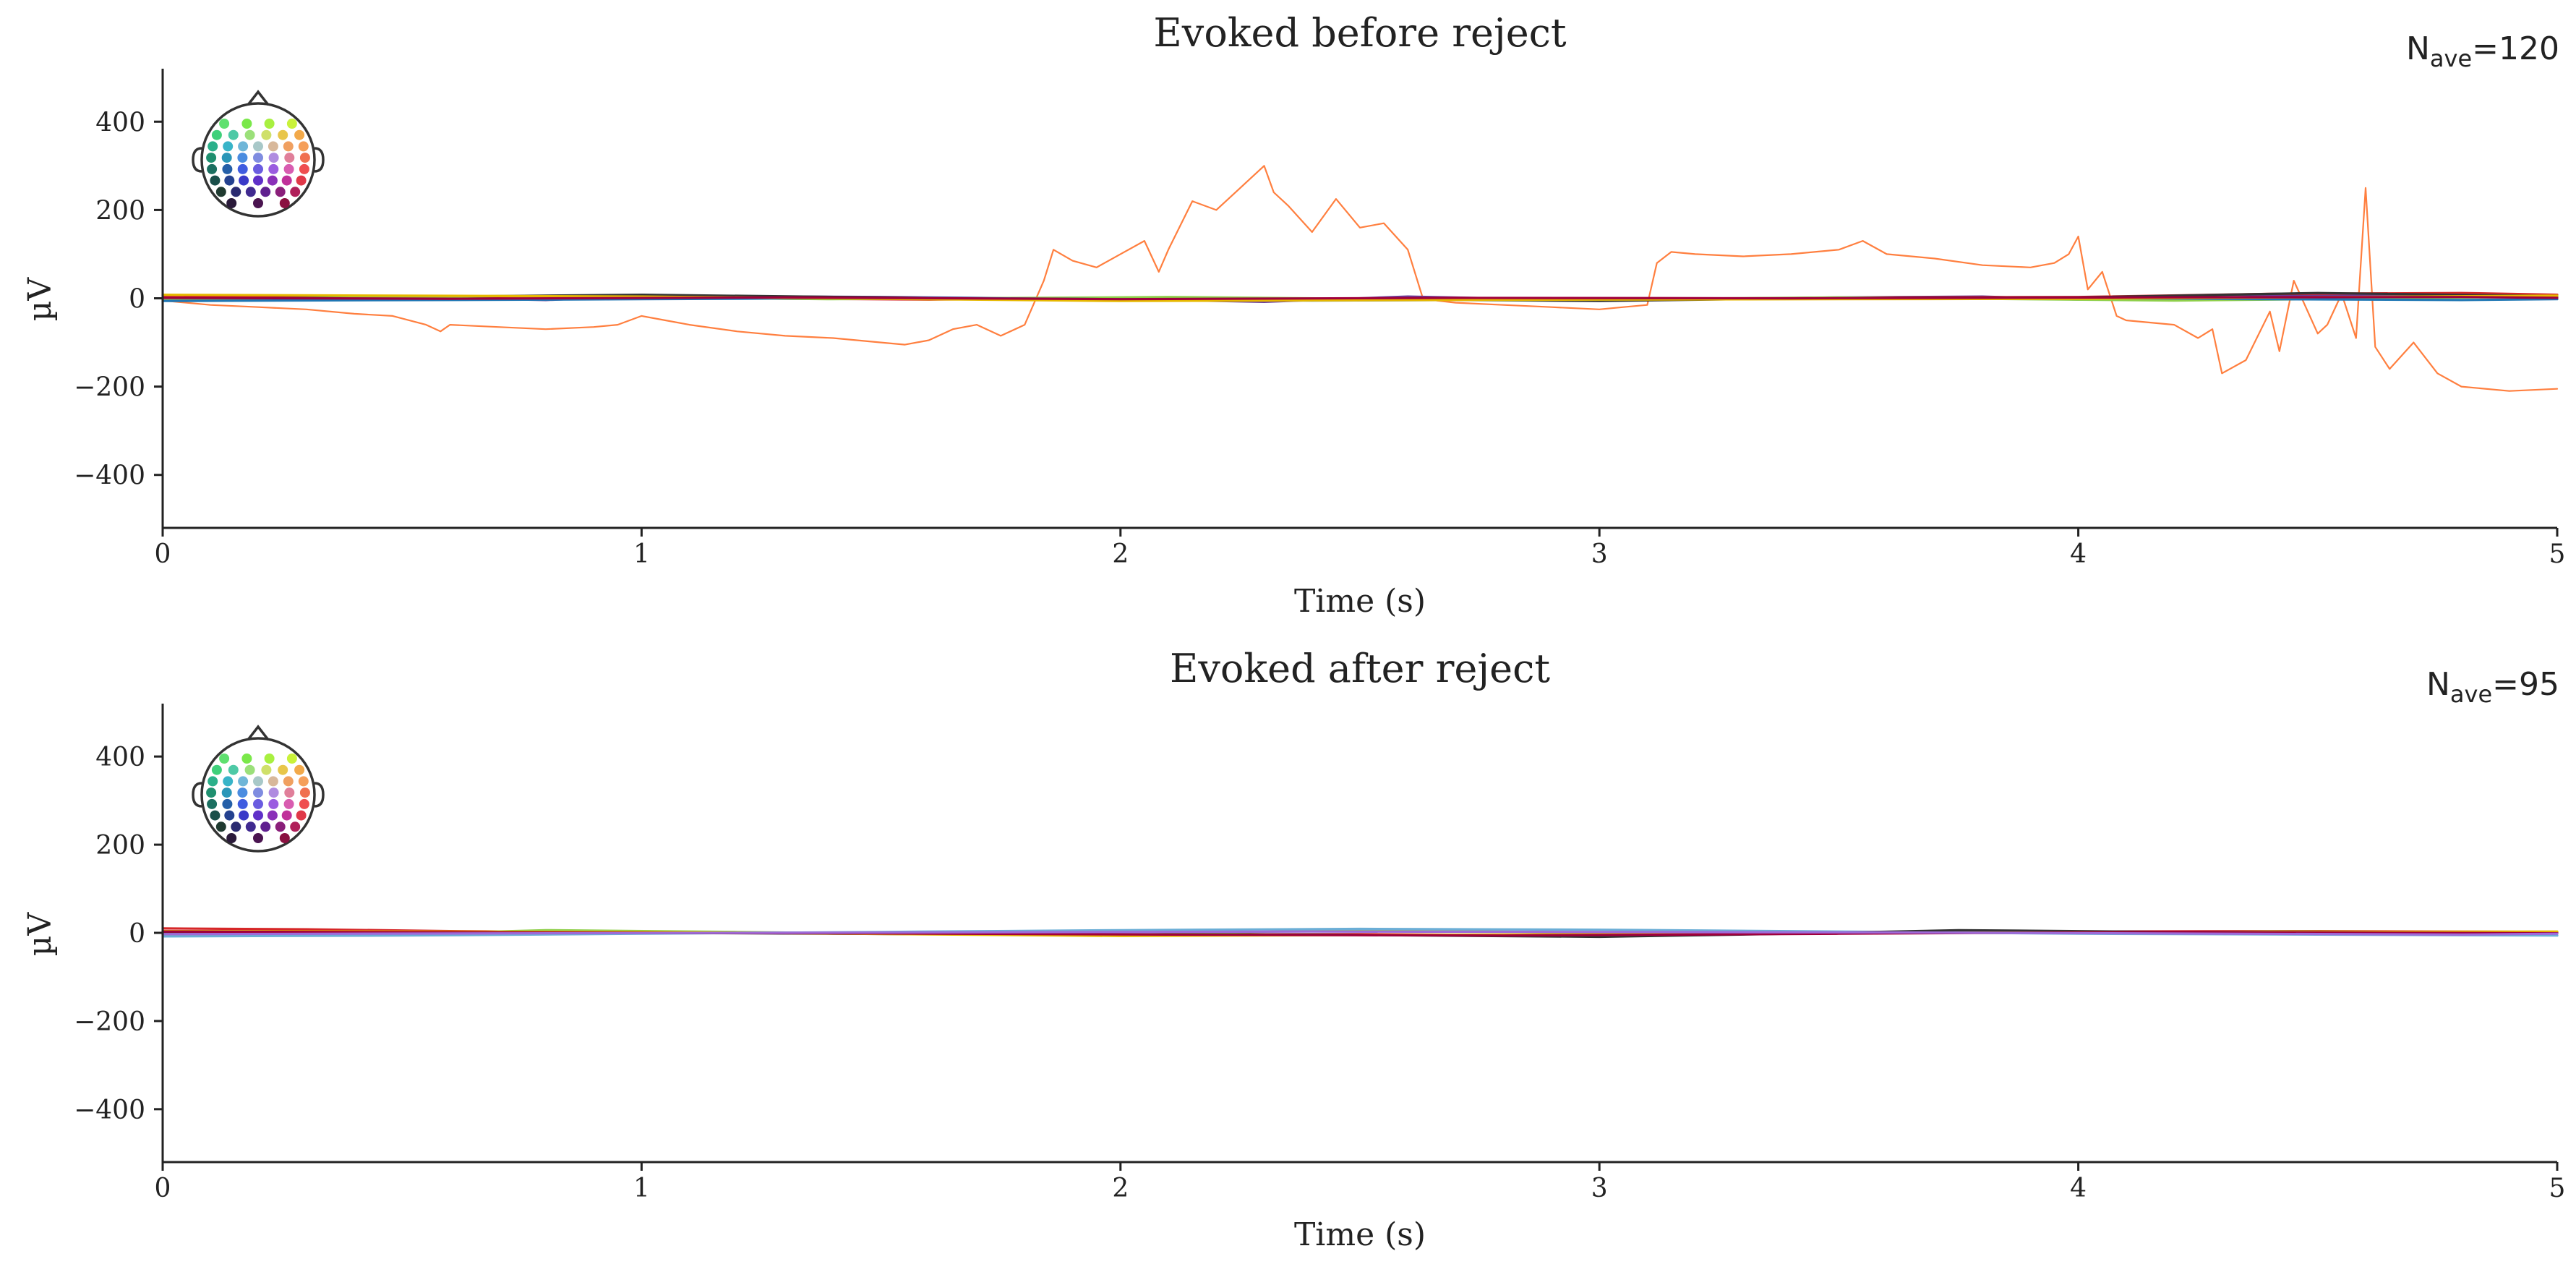  What do you see at coordinates (641, 1188) in the screenshot?
I see `x-tick-label: 1` at bounding box center [641, 1188].